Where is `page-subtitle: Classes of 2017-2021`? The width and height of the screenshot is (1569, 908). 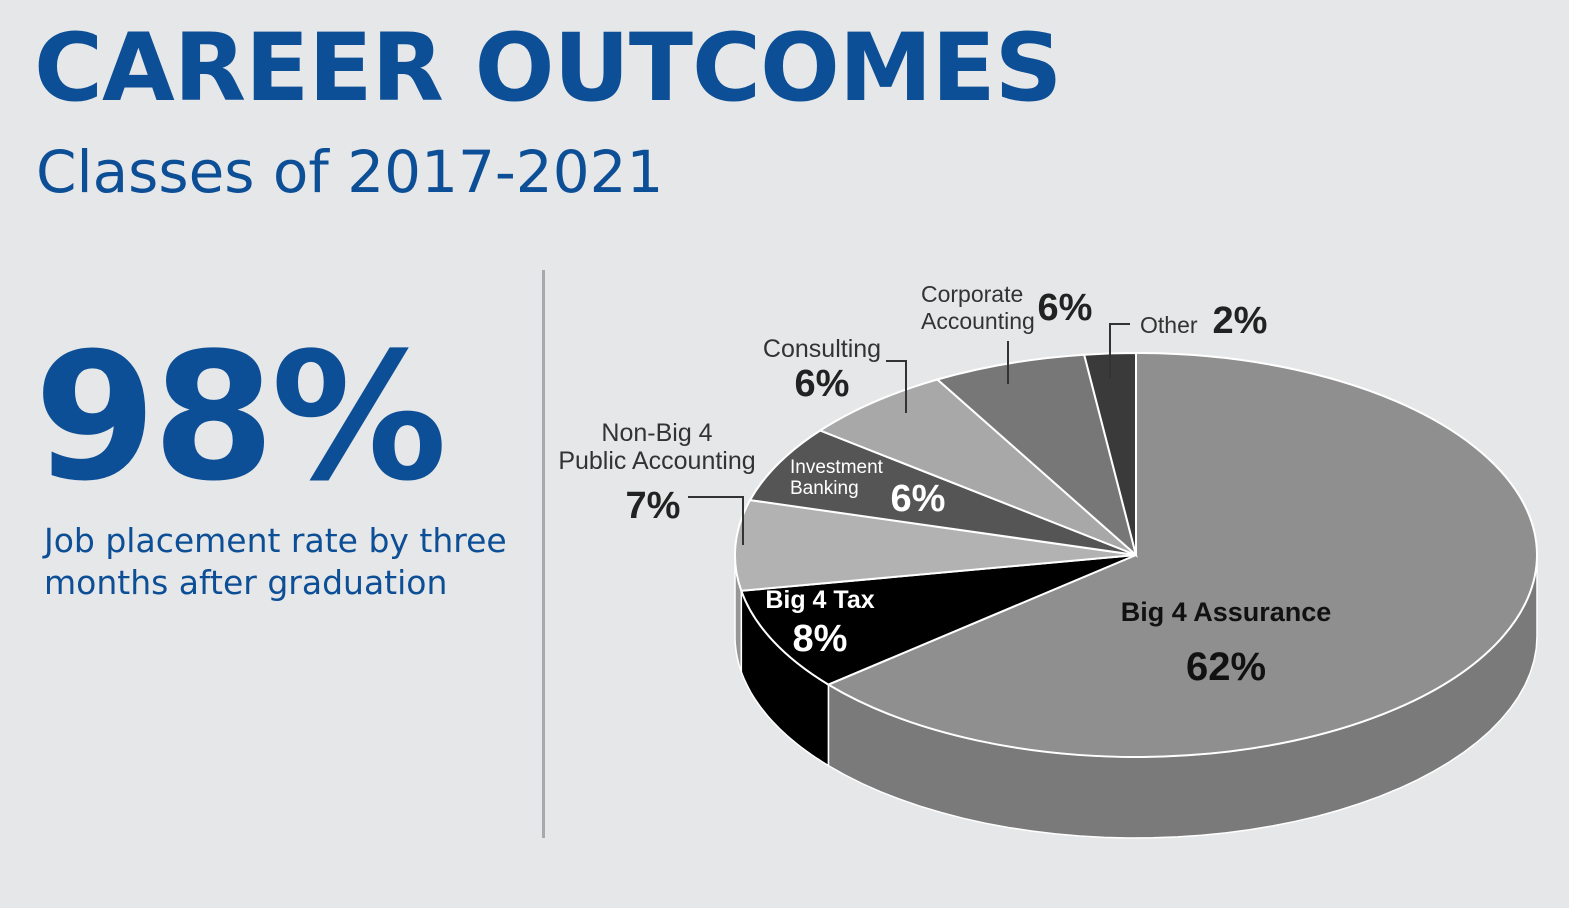
page-subtitle: Classes of 2017-2021 is located at coordinates (350, 172).